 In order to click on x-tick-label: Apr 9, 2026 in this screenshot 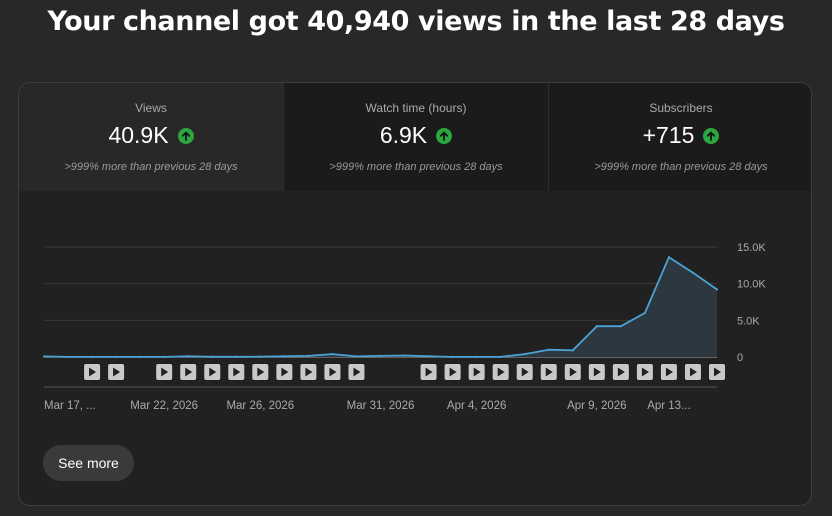, I will do `click(596, 406)`.